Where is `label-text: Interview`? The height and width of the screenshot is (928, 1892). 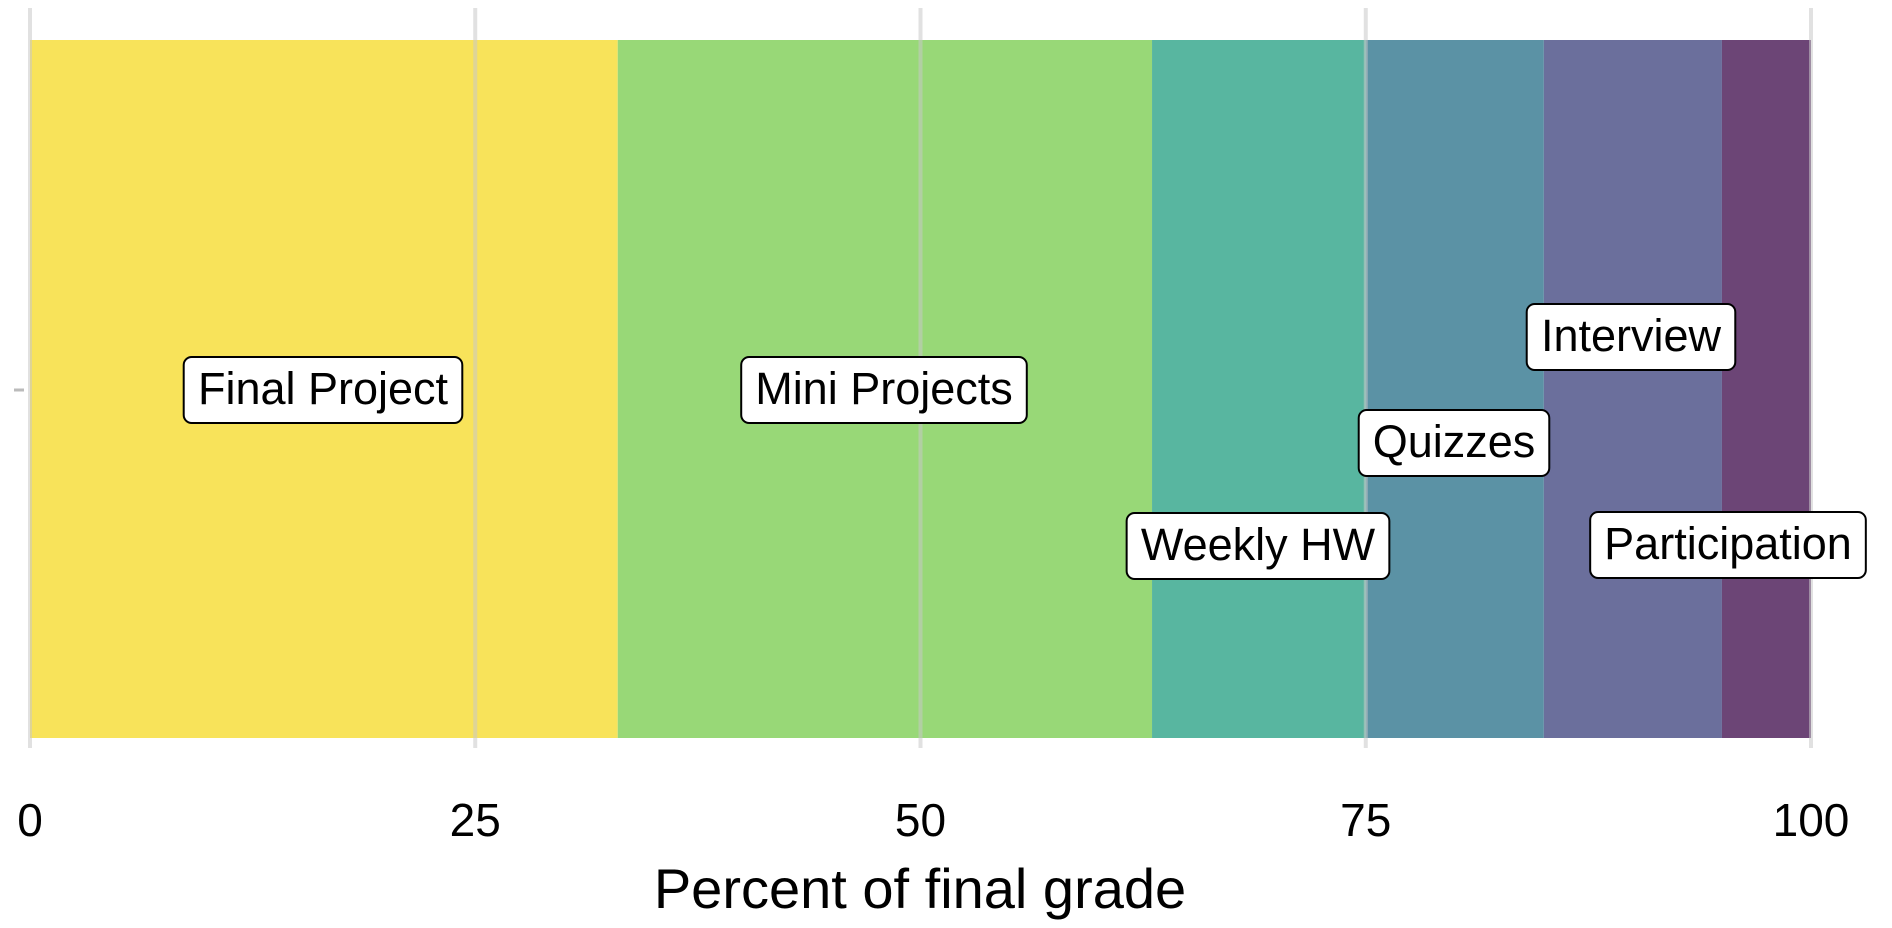 label-text: Interview is located at coordinates (1631, 335).